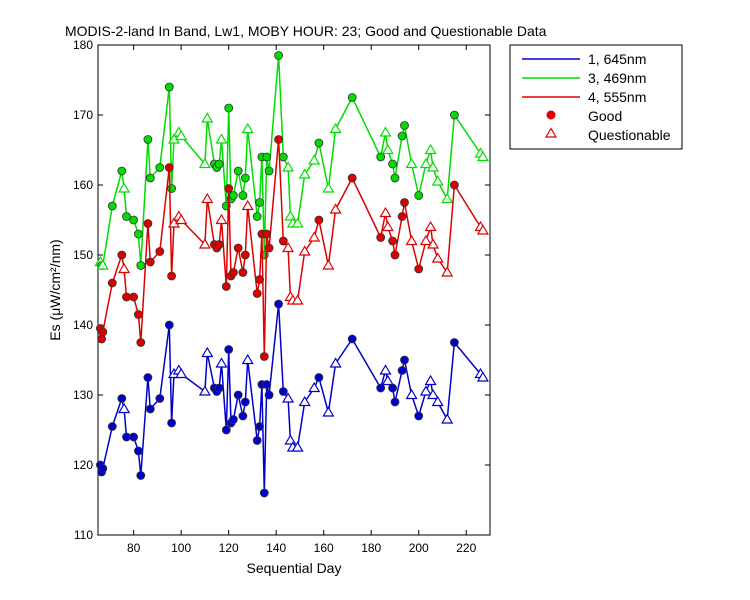 This screenshot has height=600, width=750. I want to click on legend-label-series-1: 3, 469nm, so click(617, 78).